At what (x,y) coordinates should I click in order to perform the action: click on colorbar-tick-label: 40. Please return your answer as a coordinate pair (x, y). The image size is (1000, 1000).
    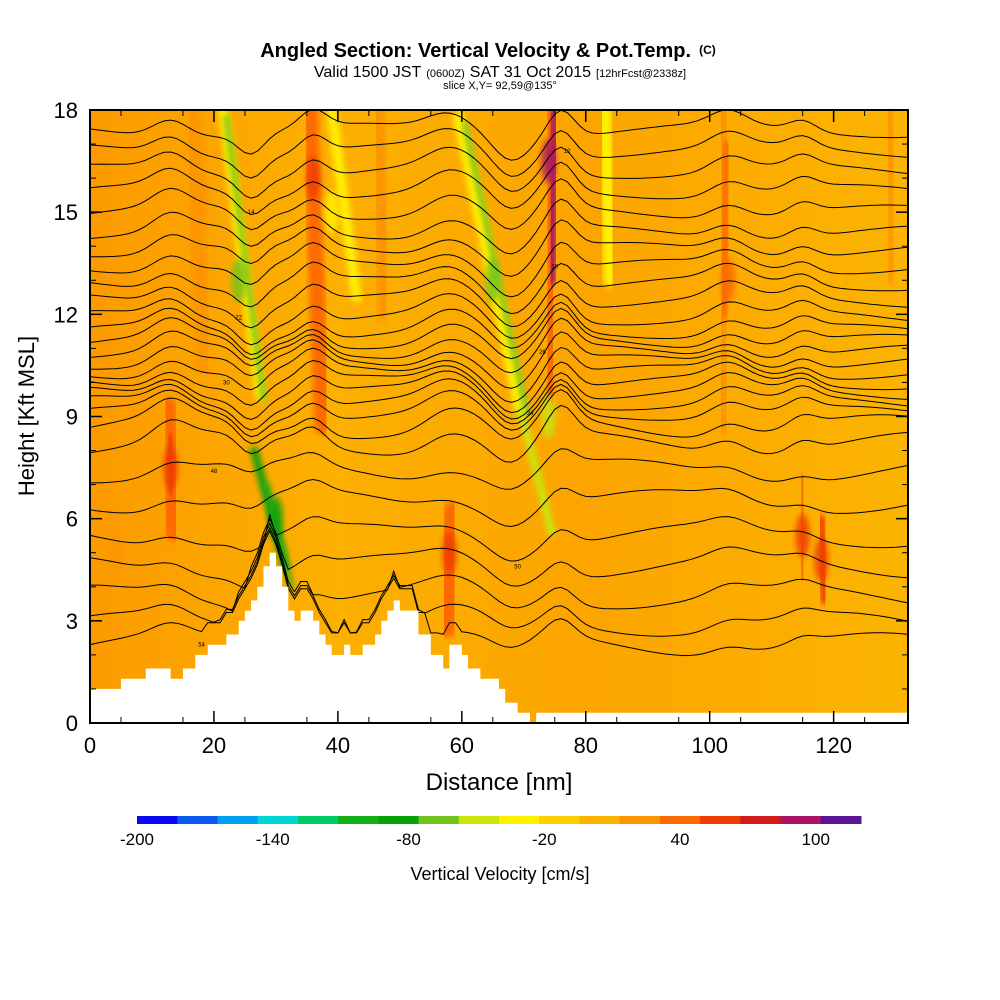
    Looking at the image, I should click on (680, 839).